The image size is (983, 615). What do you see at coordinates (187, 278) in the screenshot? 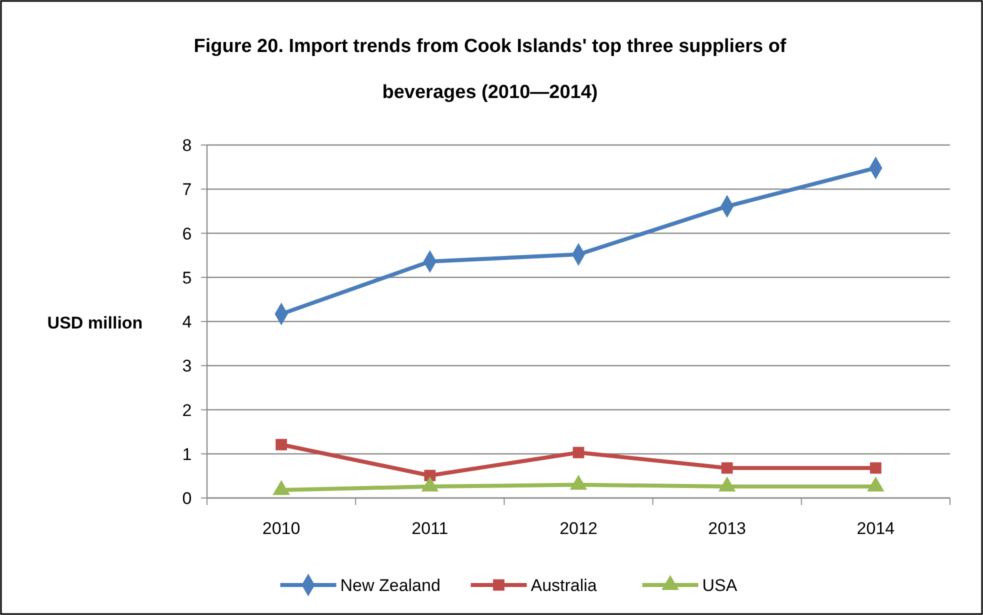
I see `y-tick-label: 5` at bounding box center [187, 278].